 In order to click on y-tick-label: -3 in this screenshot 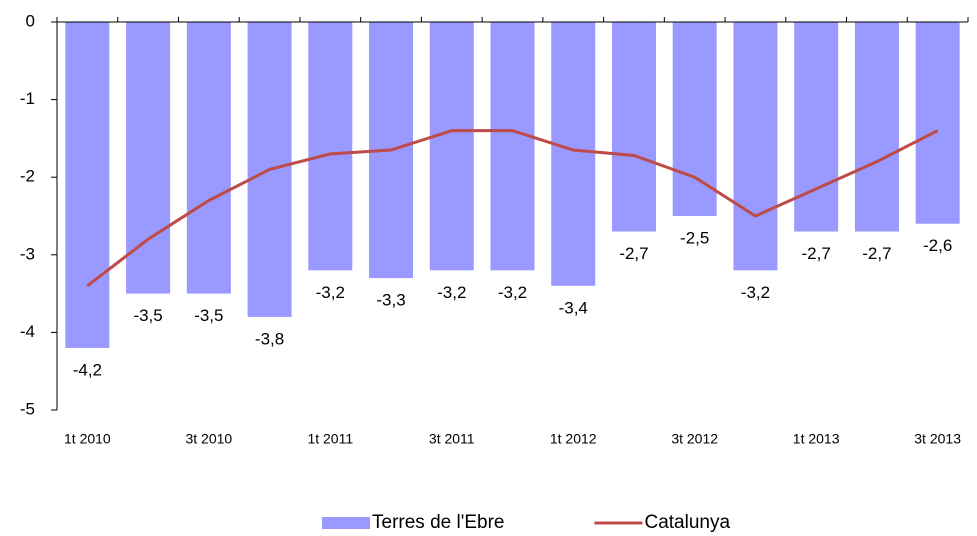, I will do `click(27, 253)`.